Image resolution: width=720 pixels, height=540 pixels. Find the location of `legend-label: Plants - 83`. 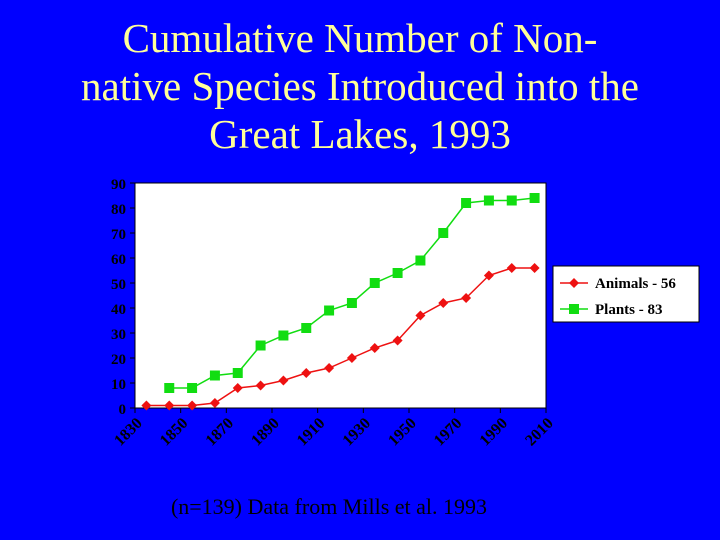

legend-label: Plants - 83 is located at coordinates (629, 310).